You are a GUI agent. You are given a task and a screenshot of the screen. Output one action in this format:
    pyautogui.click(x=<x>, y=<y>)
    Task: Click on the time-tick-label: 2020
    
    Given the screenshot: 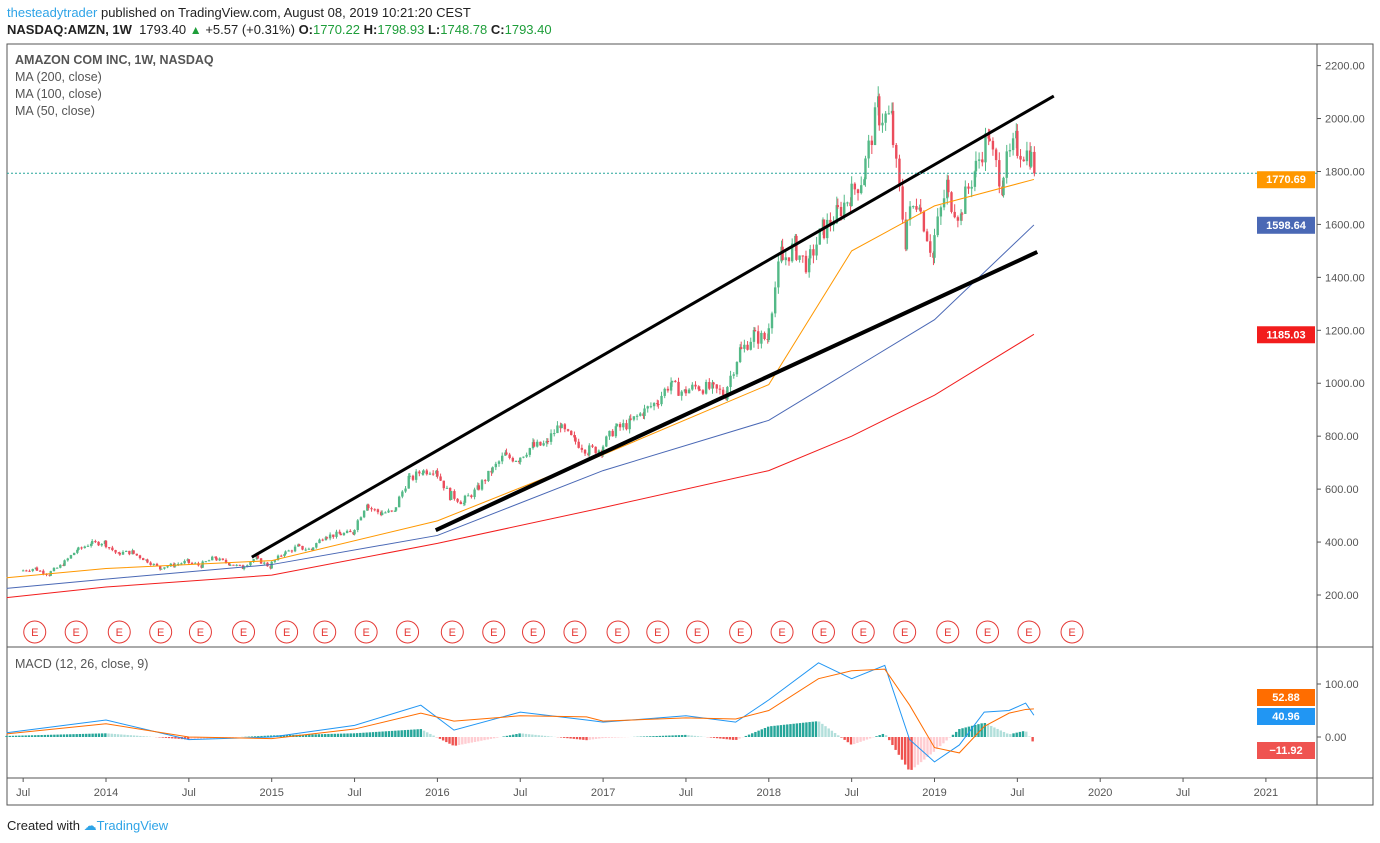 What is the action you would take?
    pyautogui.click(x=1100, y=793)
    